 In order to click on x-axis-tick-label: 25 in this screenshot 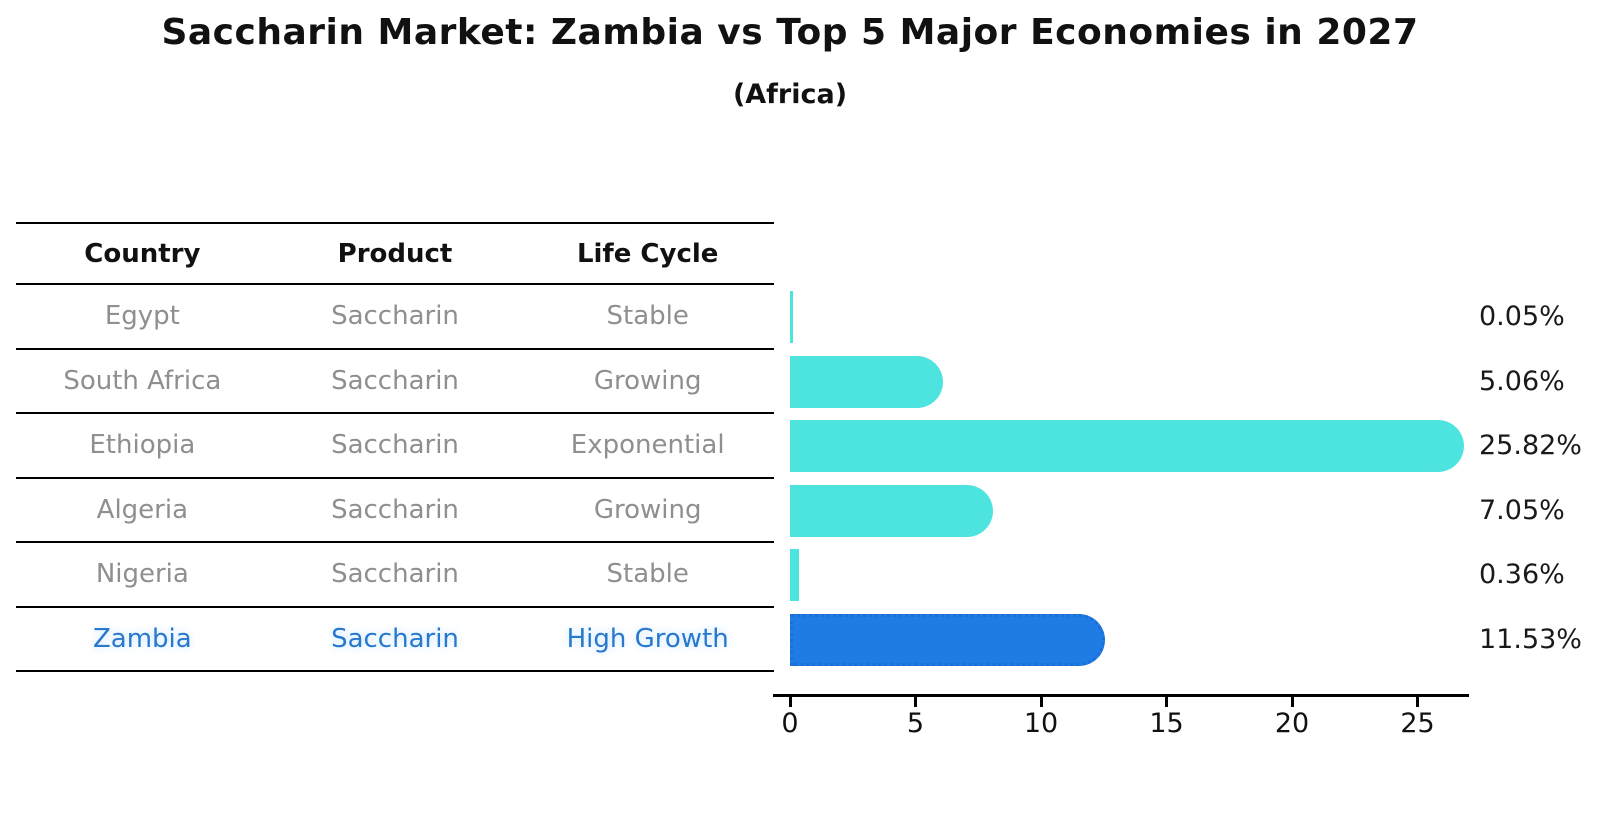, I will do `click(1417, 723)`.